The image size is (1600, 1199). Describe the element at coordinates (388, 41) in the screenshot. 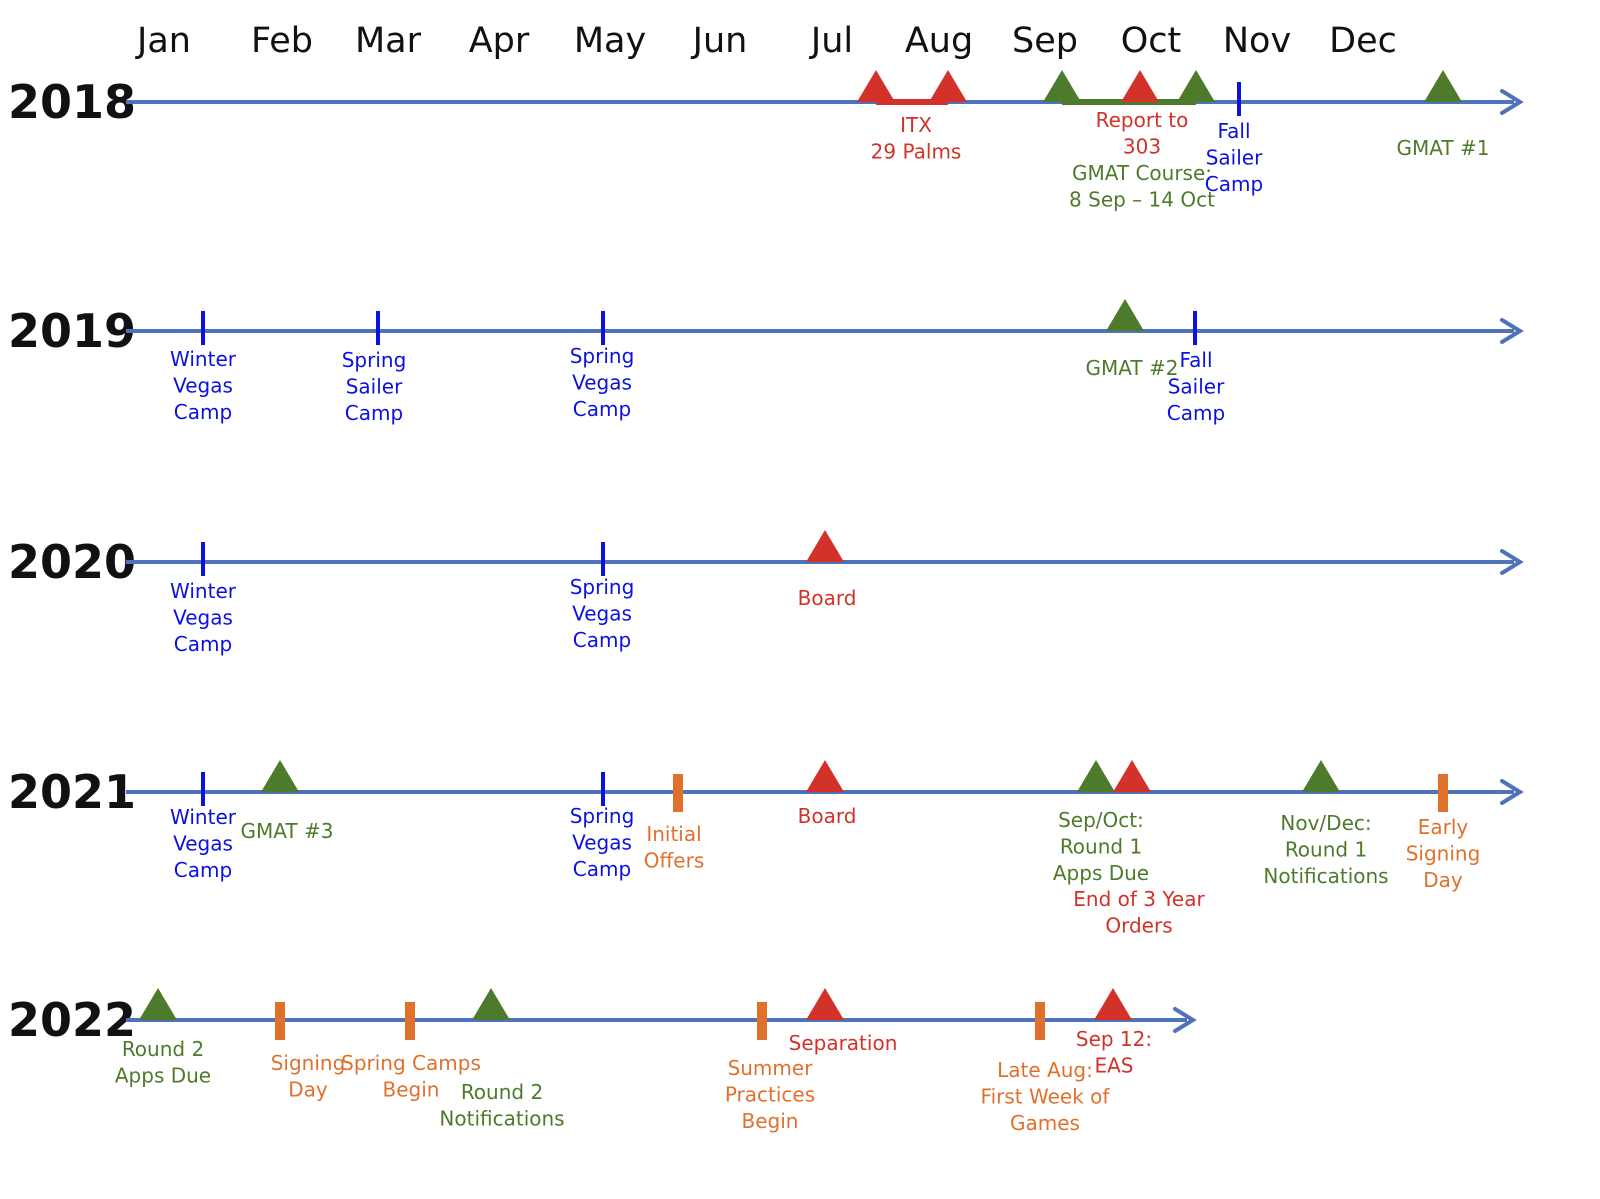

I see `month-label-mar: Mar` at that location.